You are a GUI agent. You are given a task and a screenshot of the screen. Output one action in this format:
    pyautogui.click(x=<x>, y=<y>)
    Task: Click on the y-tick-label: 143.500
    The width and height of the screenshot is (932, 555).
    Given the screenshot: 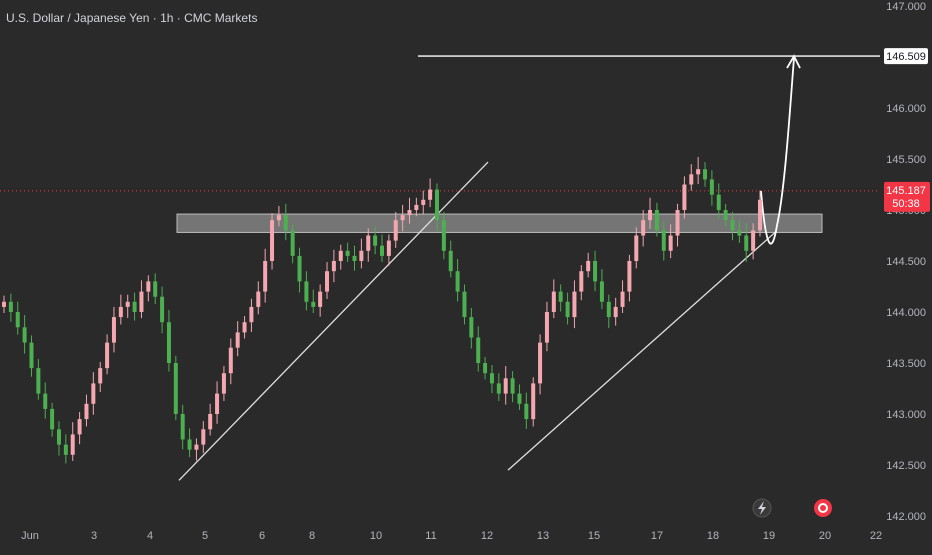 What is the action you would take?
    pyautogui.click(x=906, y=364)
    